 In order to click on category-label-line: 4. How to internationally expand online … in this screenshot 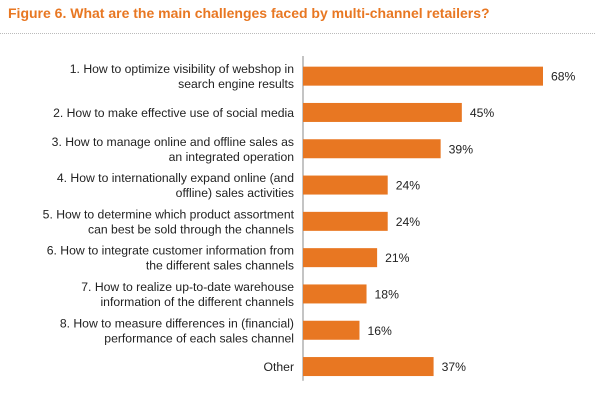, I will do `click(175, 178)`.